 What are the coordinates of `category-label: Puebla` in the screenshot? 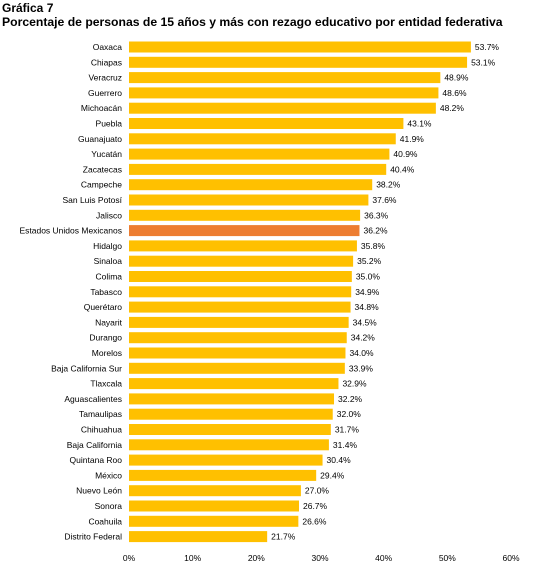 It's located at (109, 124).